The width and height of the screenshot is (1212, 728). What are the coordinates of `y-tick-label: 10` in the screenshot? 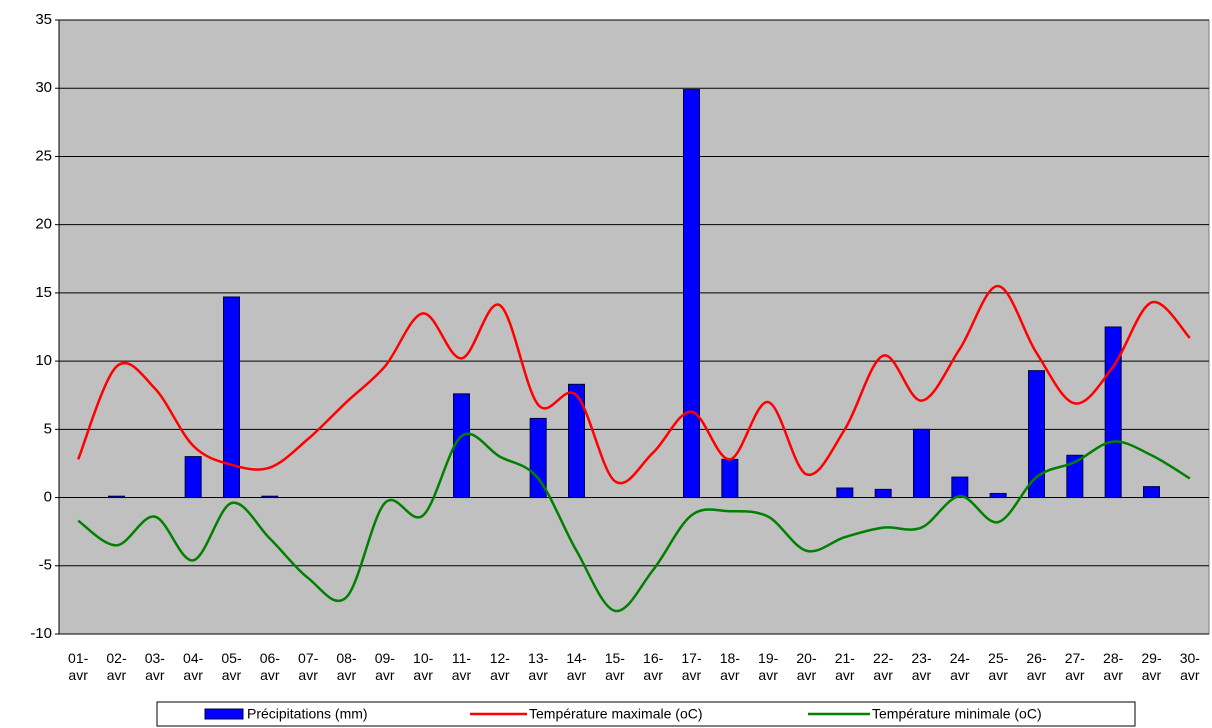 It's located at (43, 360).